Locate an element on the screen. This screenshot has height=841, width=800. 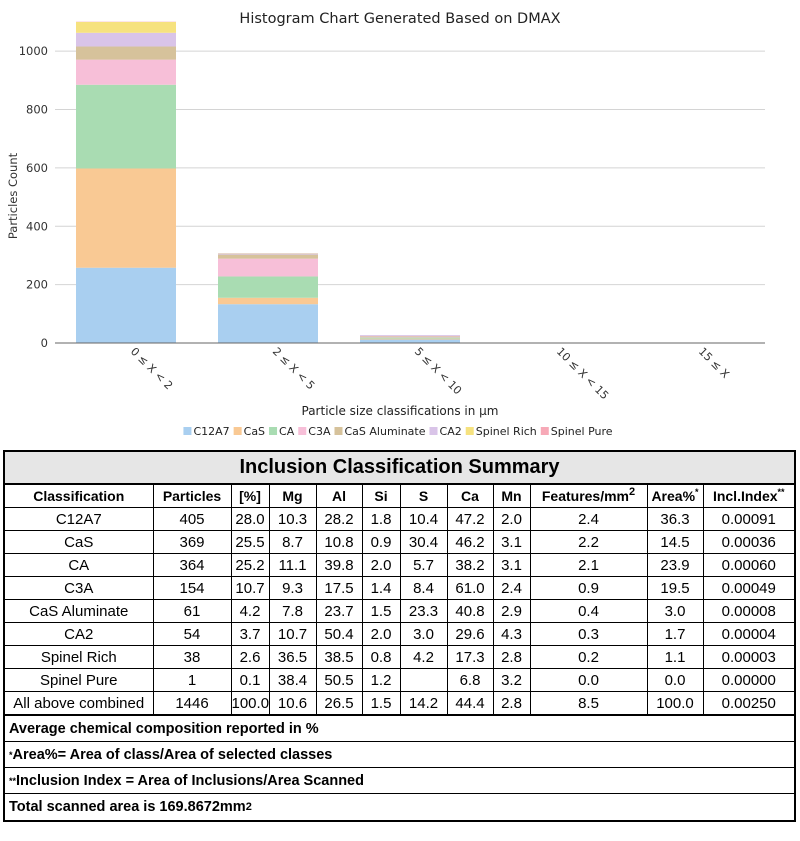
table-cell: 38.4 is located at coordinates (292, 680).